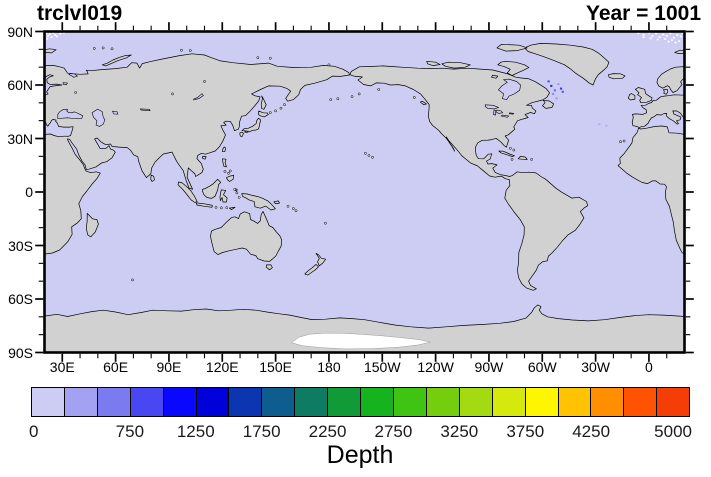  Describe the element at coordinates (327, 431) in the screenshot. I see `colorbar-tick-label: 2250` at that location.